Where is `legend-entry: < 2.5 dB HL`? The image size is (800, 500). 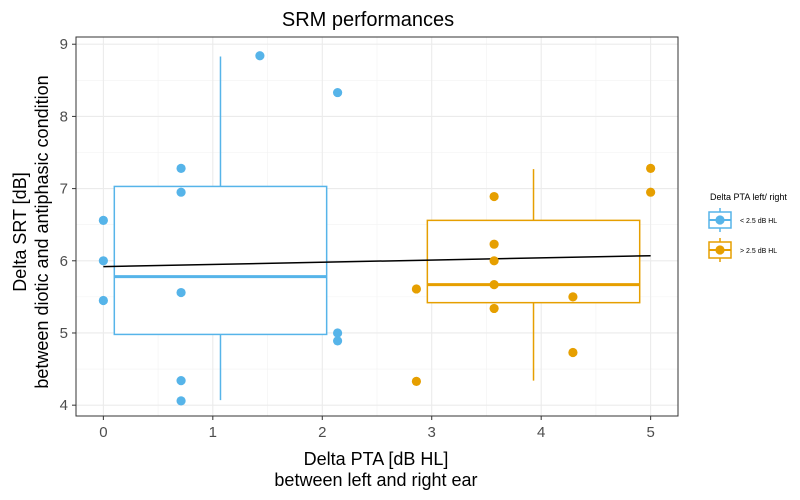 legend-entry: < 2.5 dB HL is located at coordinates (742, 220).